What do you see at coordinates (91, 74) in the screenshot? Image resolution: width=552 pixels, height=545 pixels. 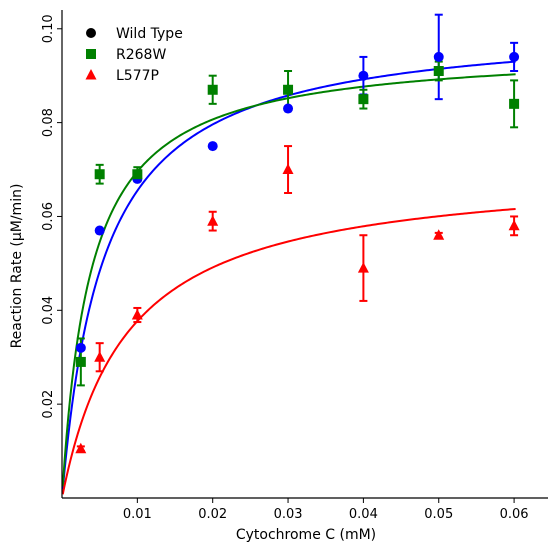 I see `legend-marker-triangle` at bounding box center [91, 74].